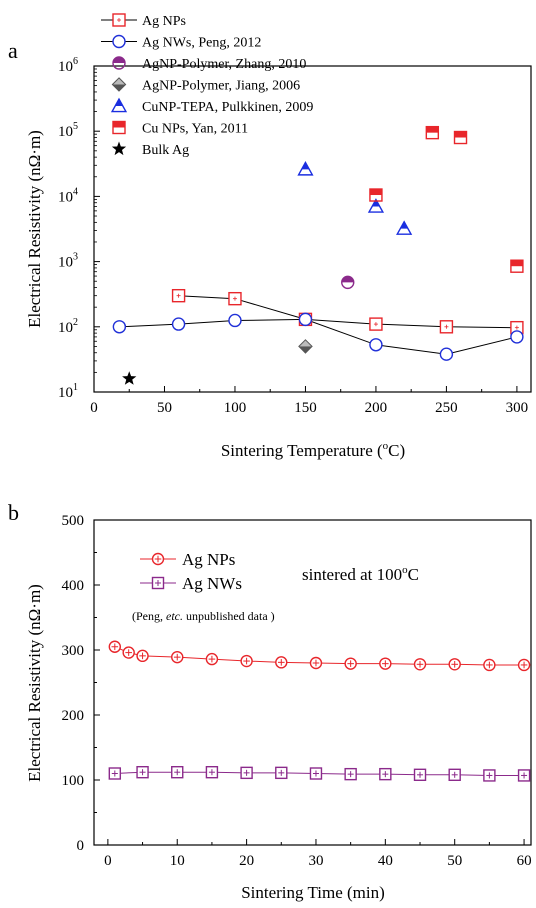  What do you see at coordinates (454, 861) in the screenshot?
I see `panel-b-x-tick-label-50: 50` at bounding box center [454, 861].